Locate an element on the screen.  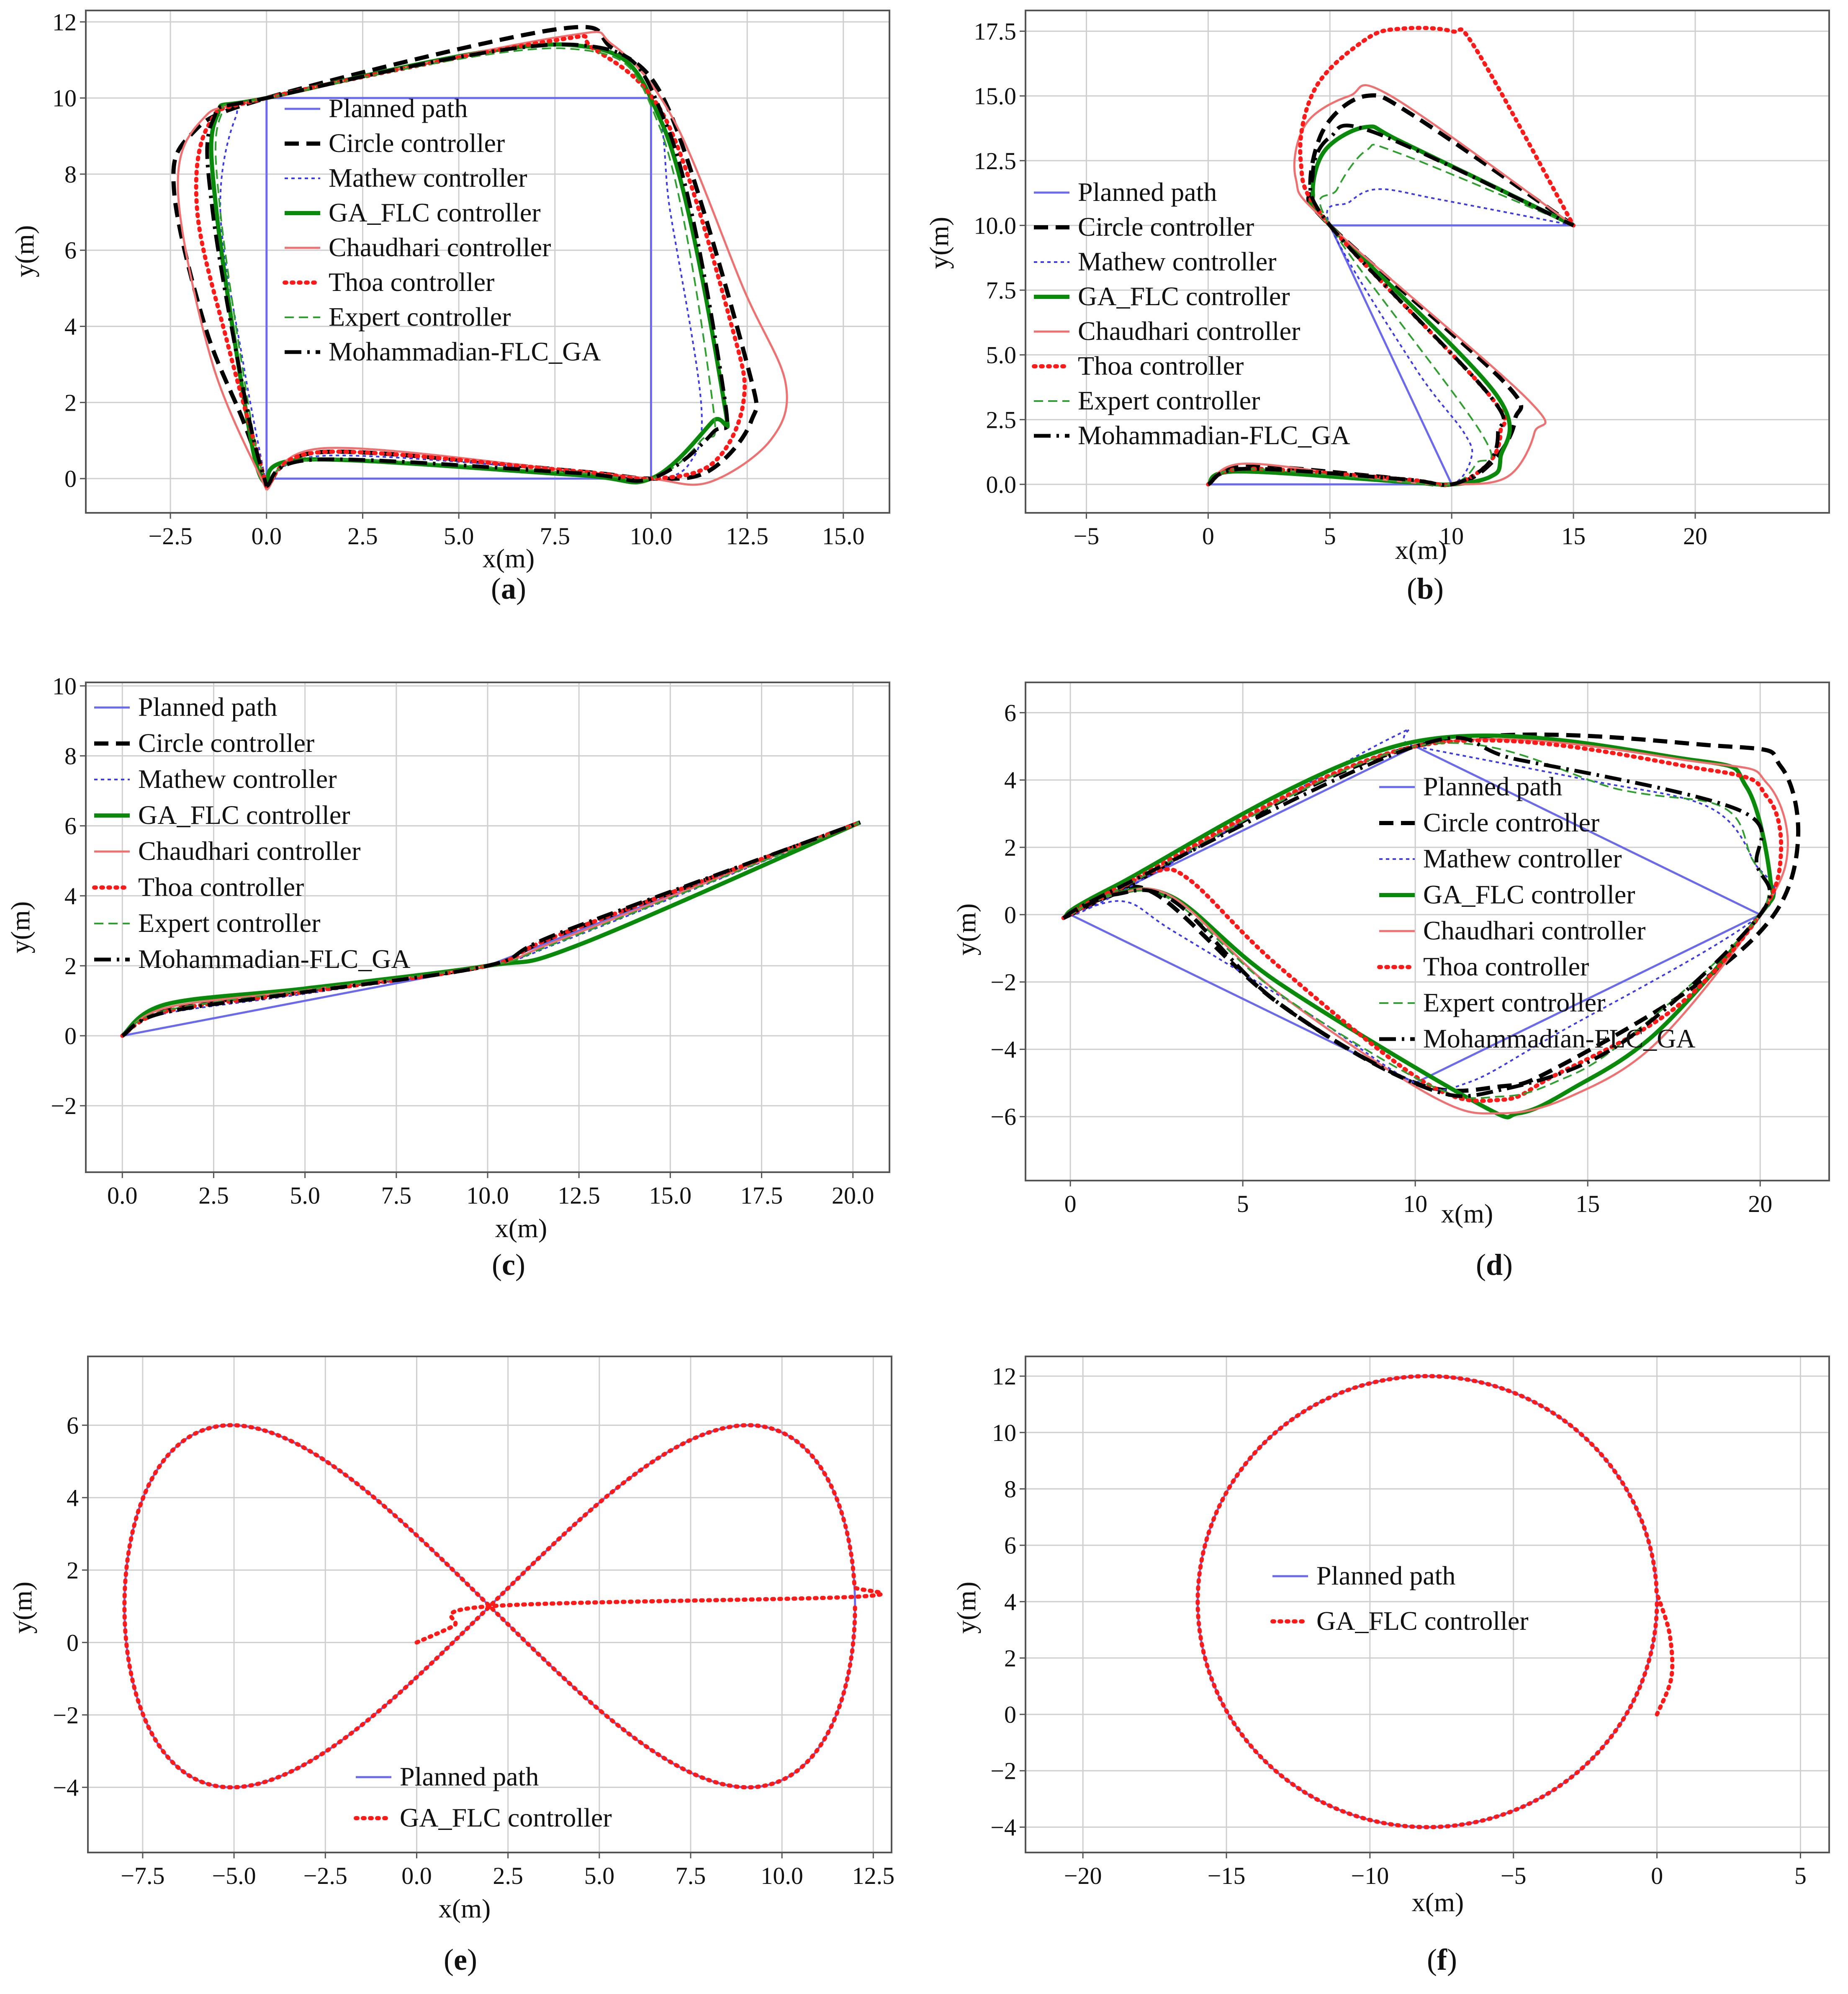
x-tick-label: 0.0 is located at coordinates (122, 1196).